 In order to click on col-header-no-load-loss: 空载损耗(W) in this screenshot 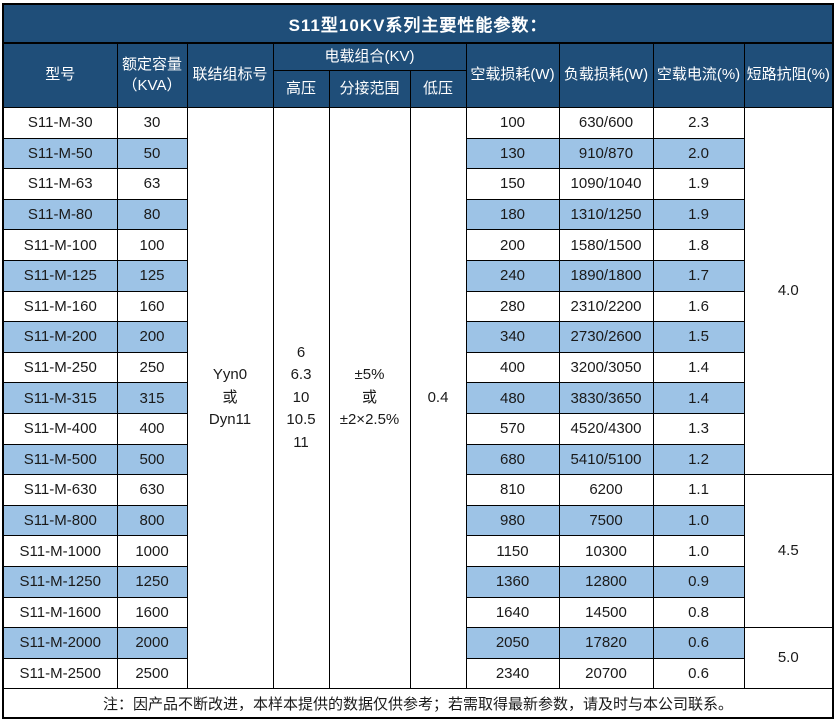, I will do `click(512, 75)`.